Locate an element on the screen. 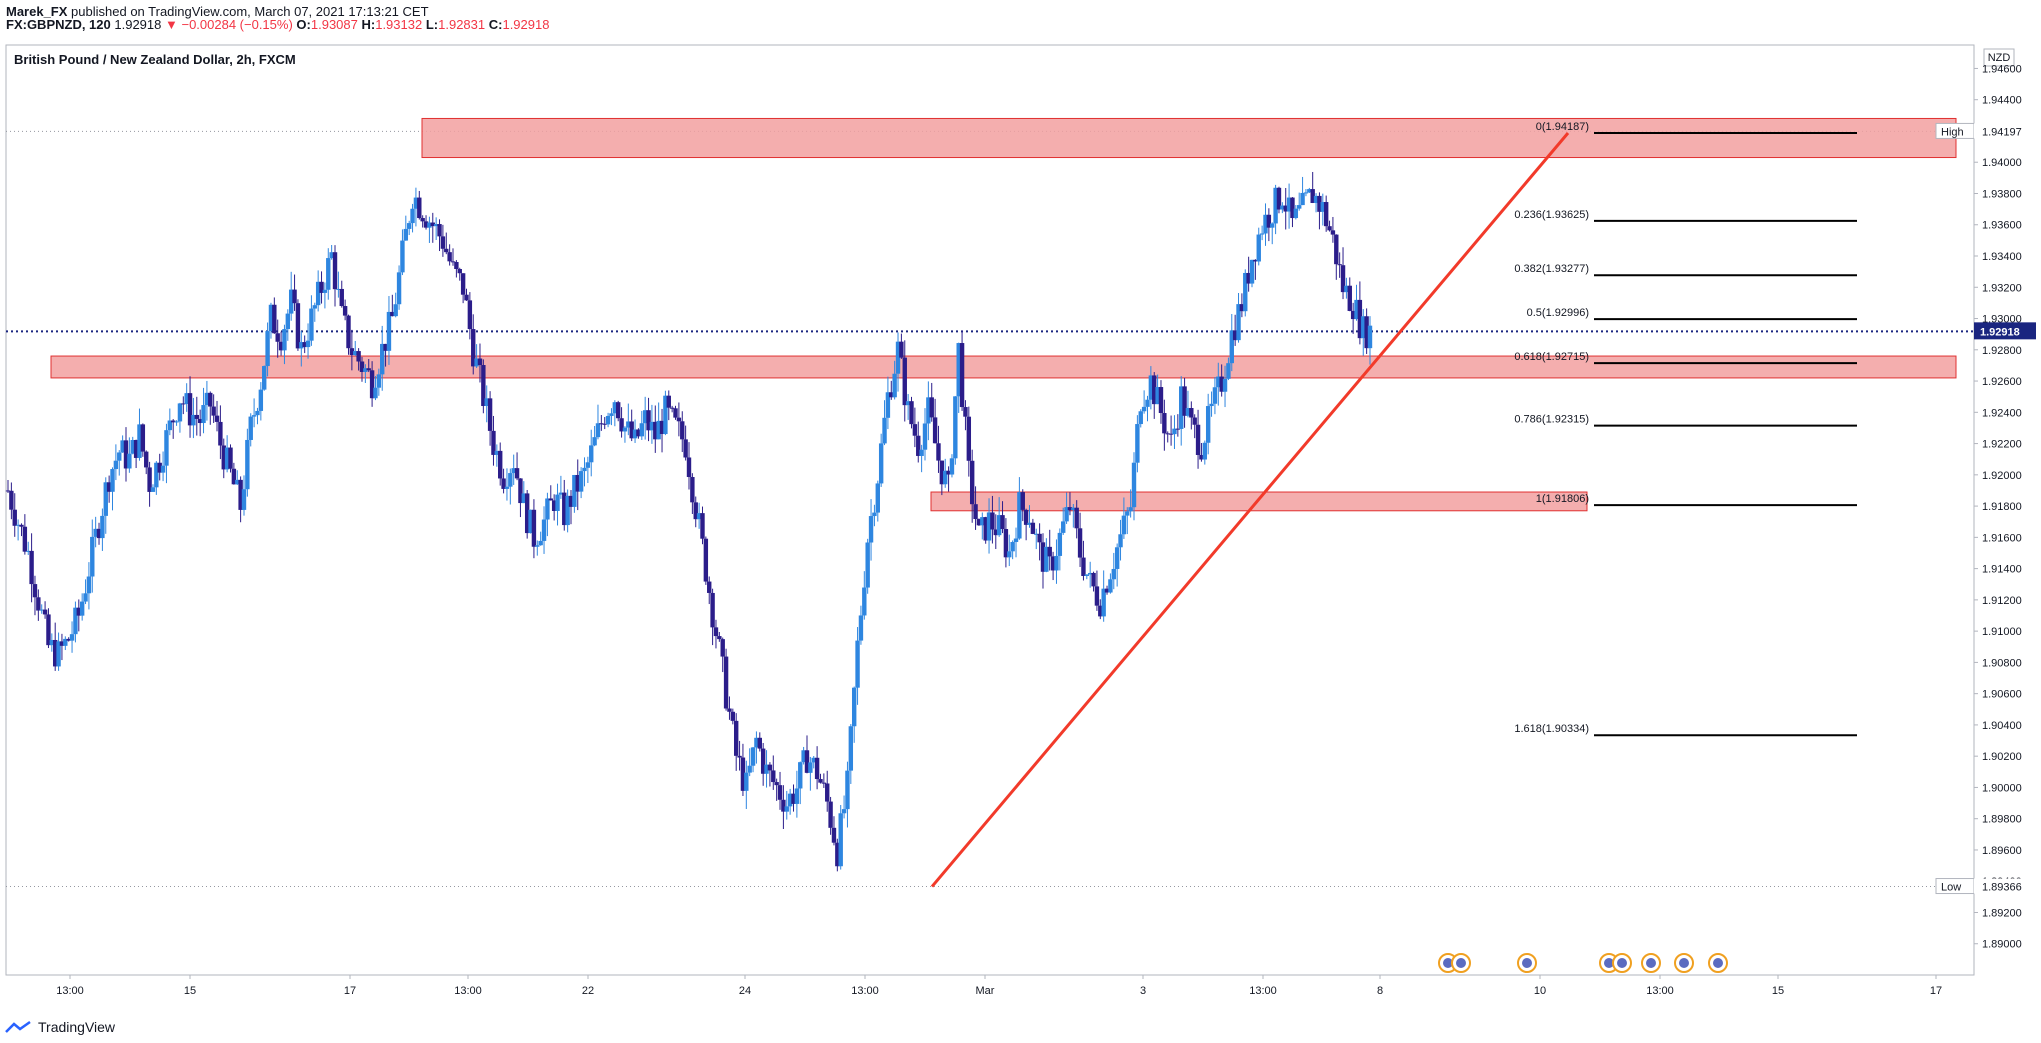 Image resolution: width=2041 pixels, height=1043 pixels. y-tick-label: 1.92800 is located at coordinates (2002, 351).